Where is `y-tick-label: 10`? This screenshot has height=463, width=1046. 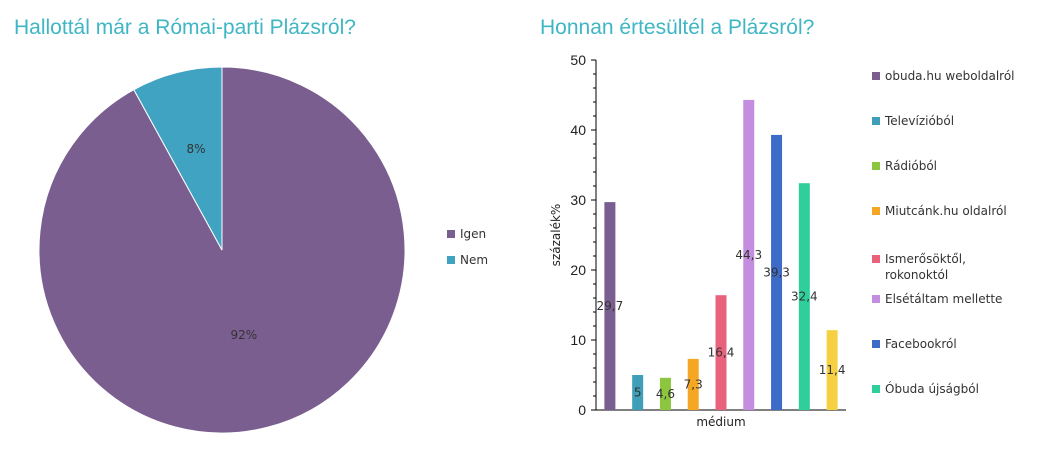 y-tick-label: 10 is located at coordinates (578, 340).